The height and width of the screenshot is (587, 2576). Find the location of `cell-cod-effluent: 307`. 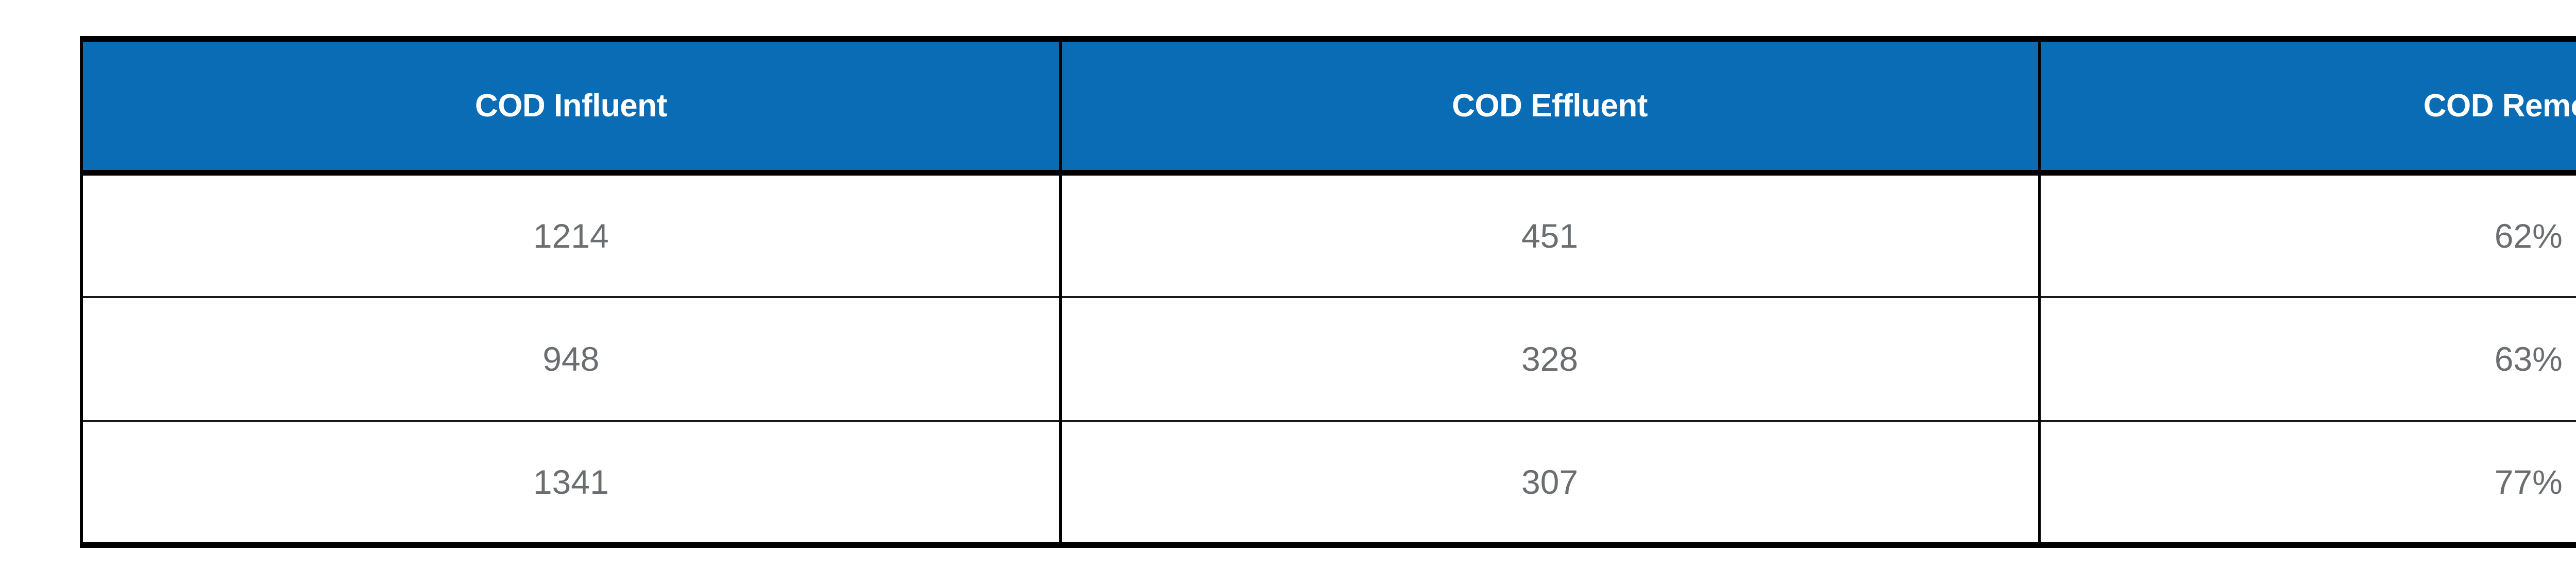

cell-cod-effluent: 307 is located at coordinates (1550, 485).